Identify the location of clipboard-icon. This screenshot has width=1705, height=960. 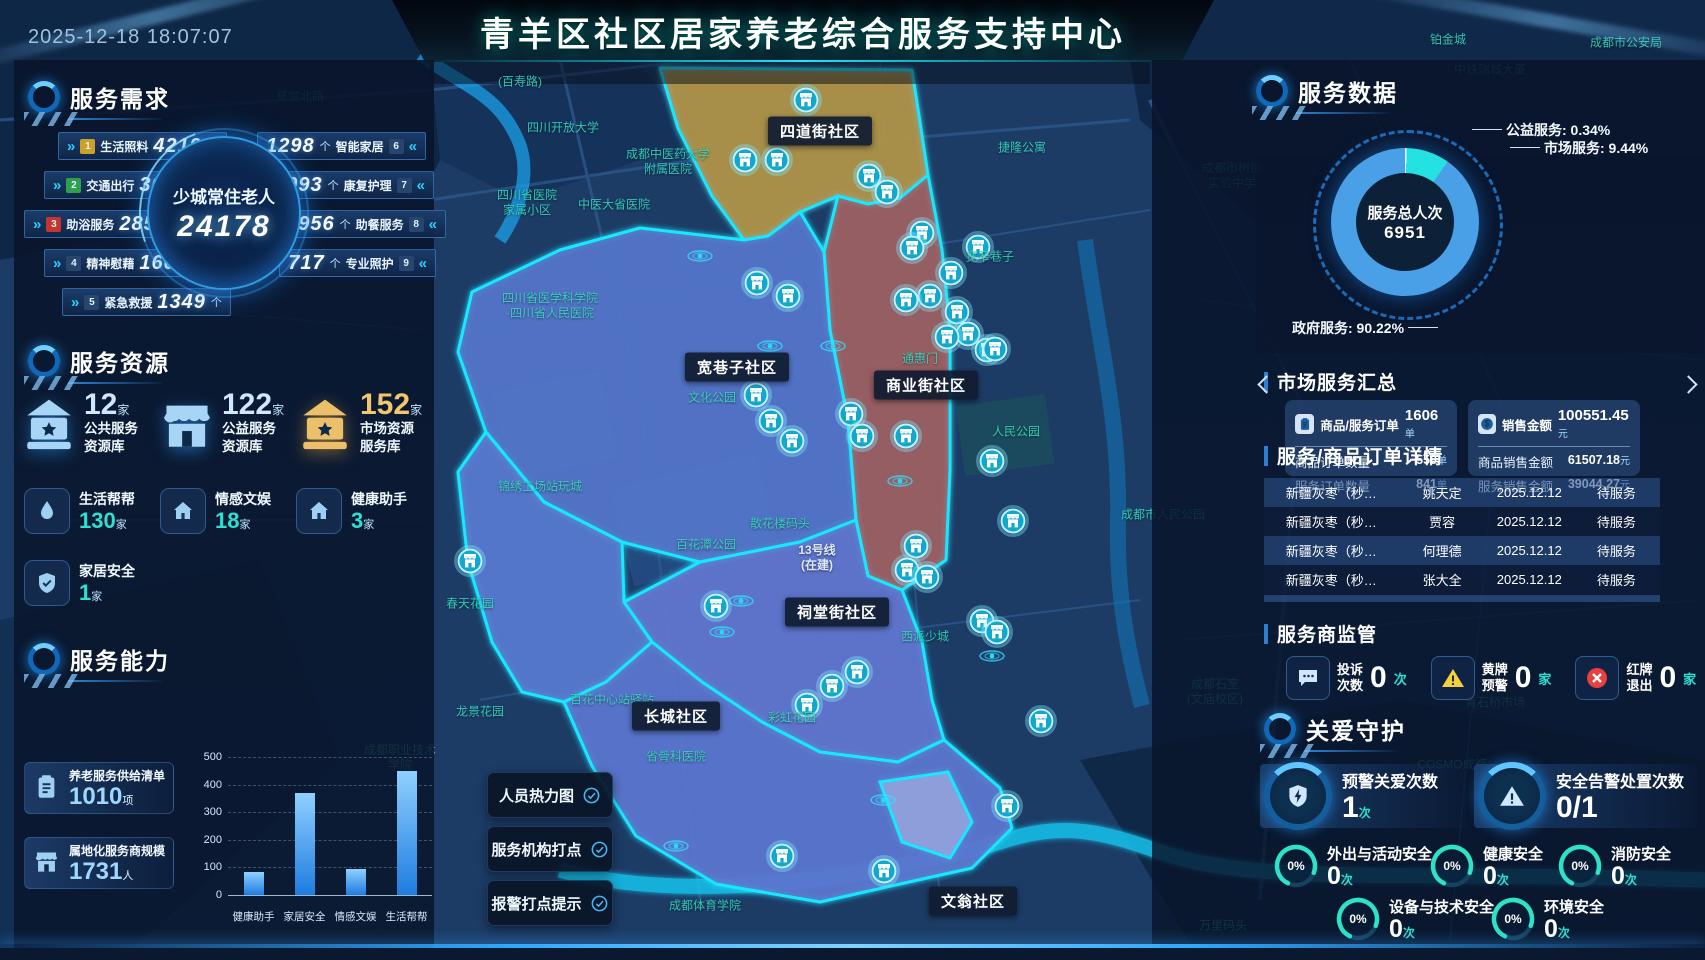
(46, 788).